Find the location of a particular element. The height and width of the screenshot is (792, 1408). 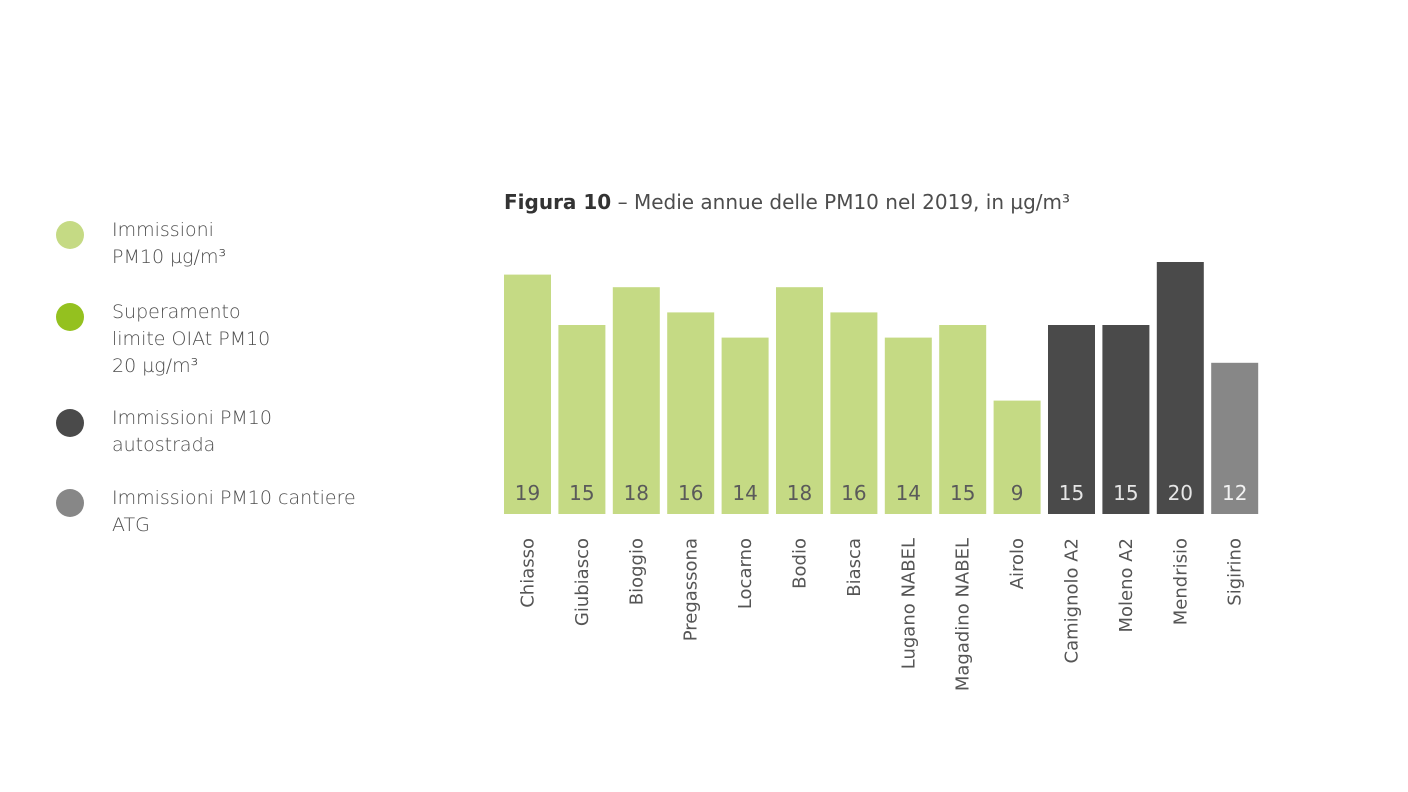

category-label: Airolo is located at coordinates (1017, 563).